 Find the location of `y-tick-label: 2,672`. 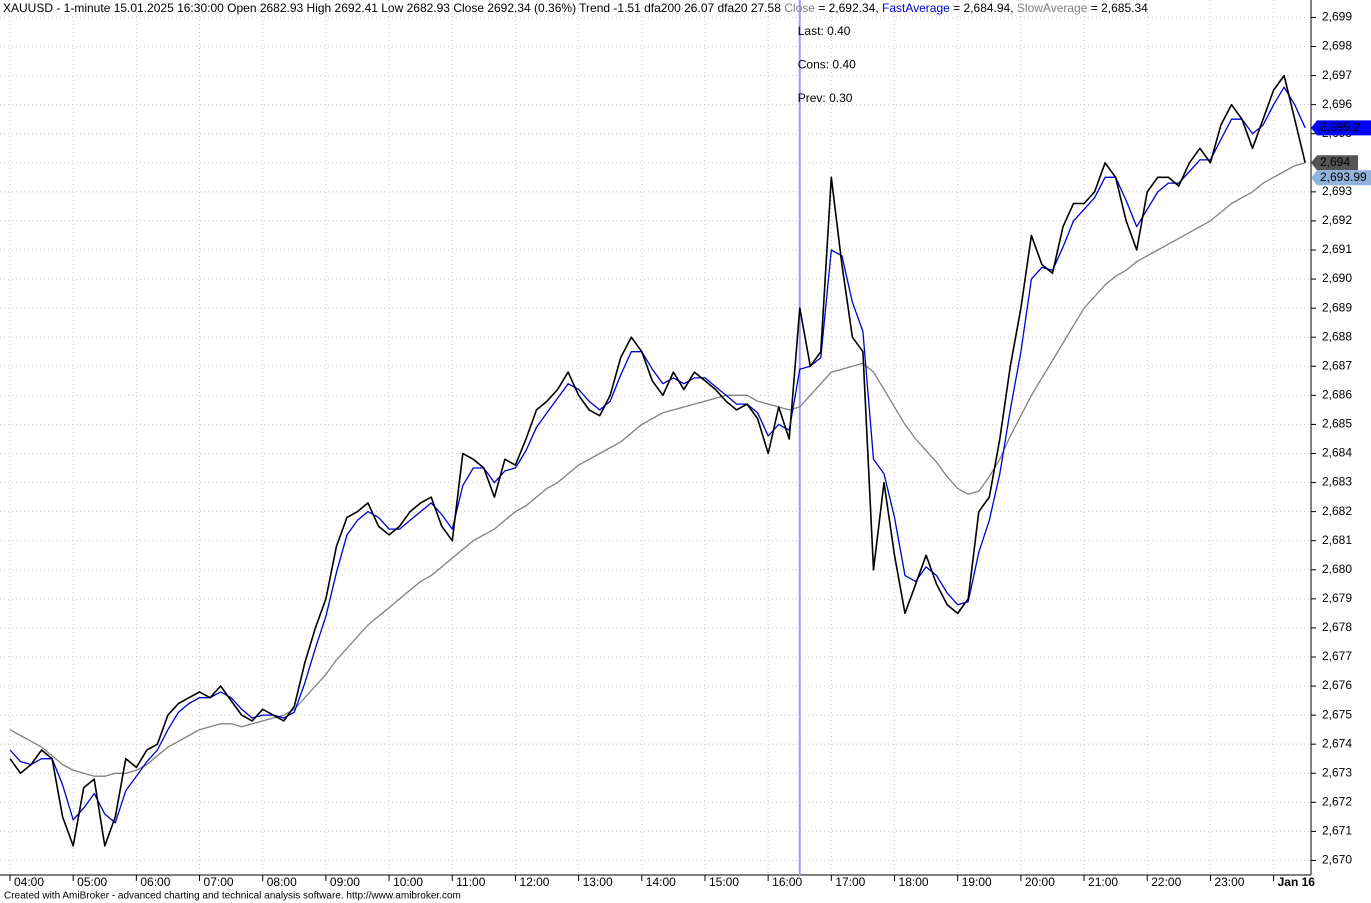

y-tick-label: 2,672 is located at coordinates (1337, 801).